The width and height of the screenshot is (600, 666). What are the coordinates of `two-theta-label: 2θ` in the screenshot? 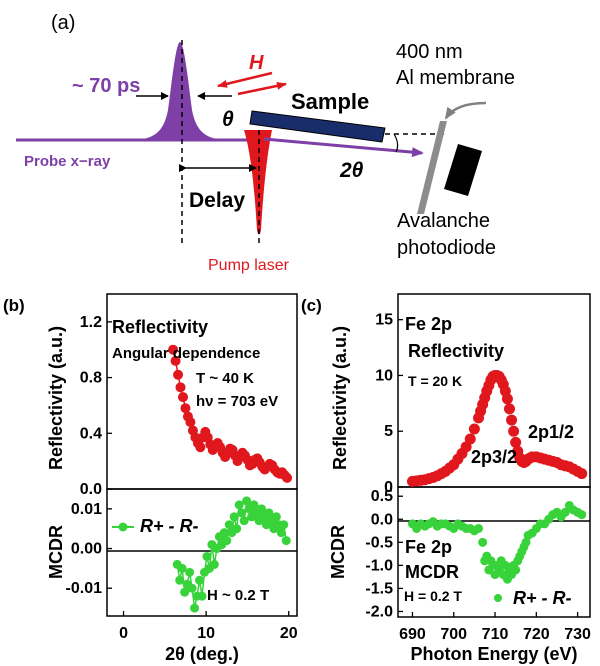 It's located at (351, 170).